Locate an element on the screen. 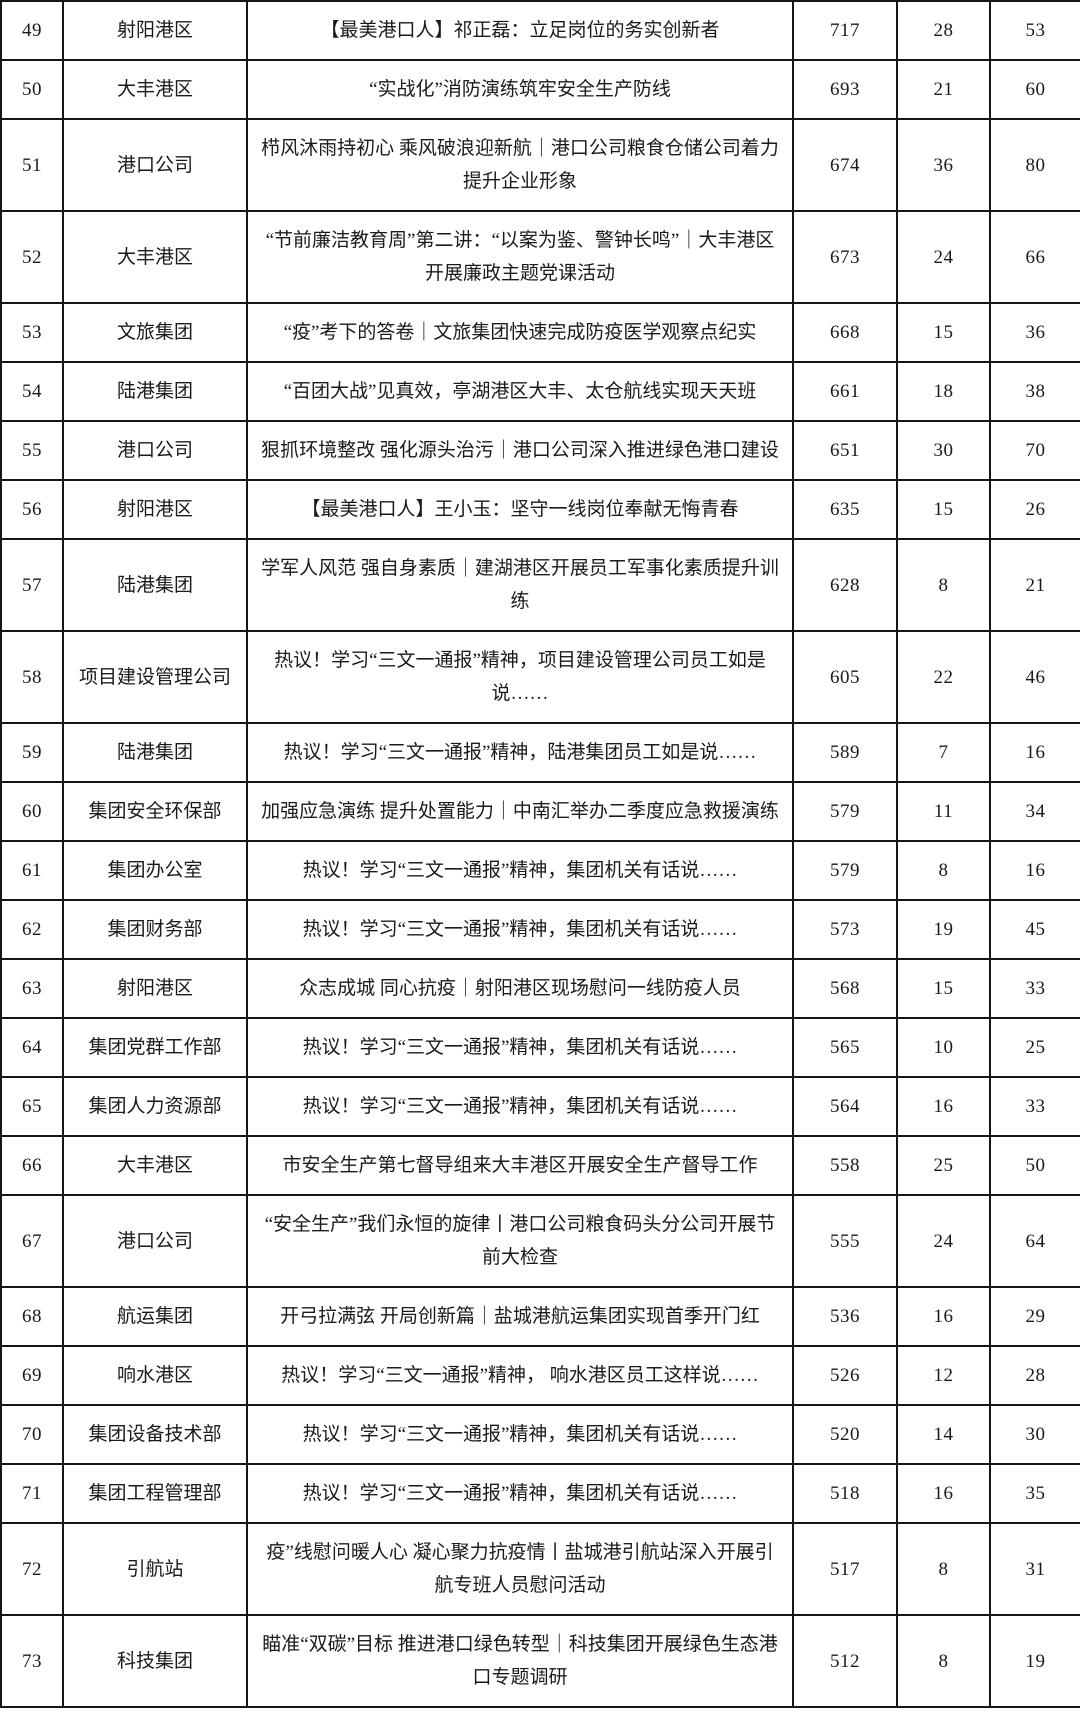 The width and height of the screenshot is (1080, 1725). rank-cell: 63 is located at coordinates (32, 988).